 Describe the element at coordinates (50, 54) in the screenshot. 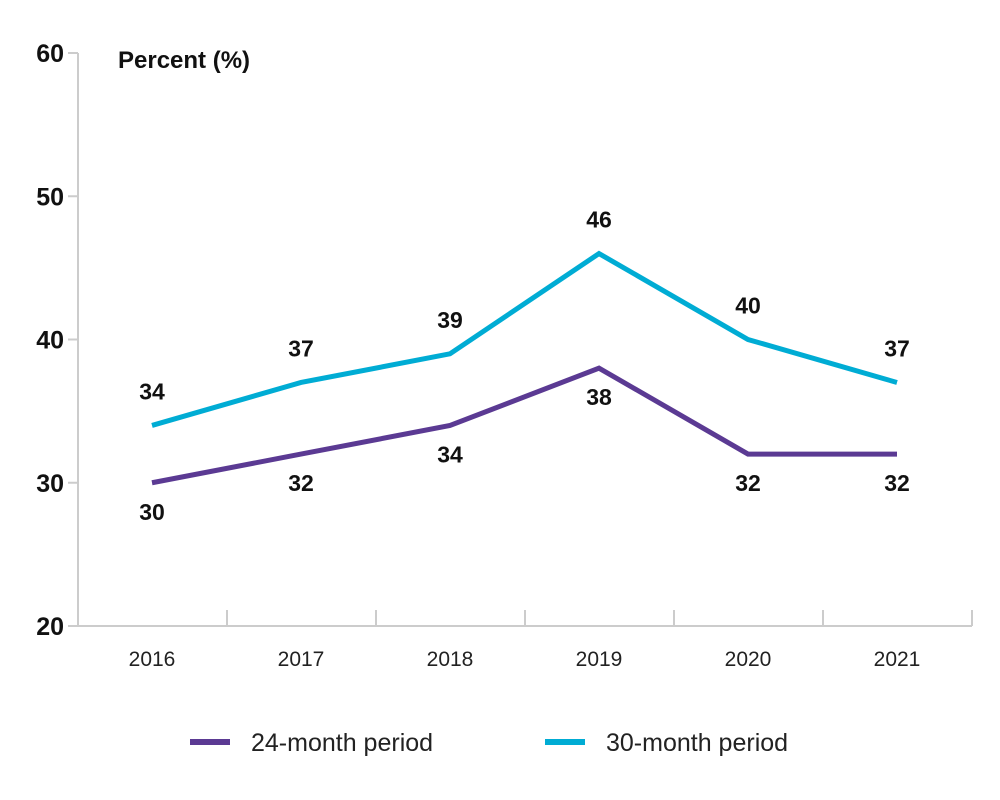

I see `y-tick-label: 60` at that location.